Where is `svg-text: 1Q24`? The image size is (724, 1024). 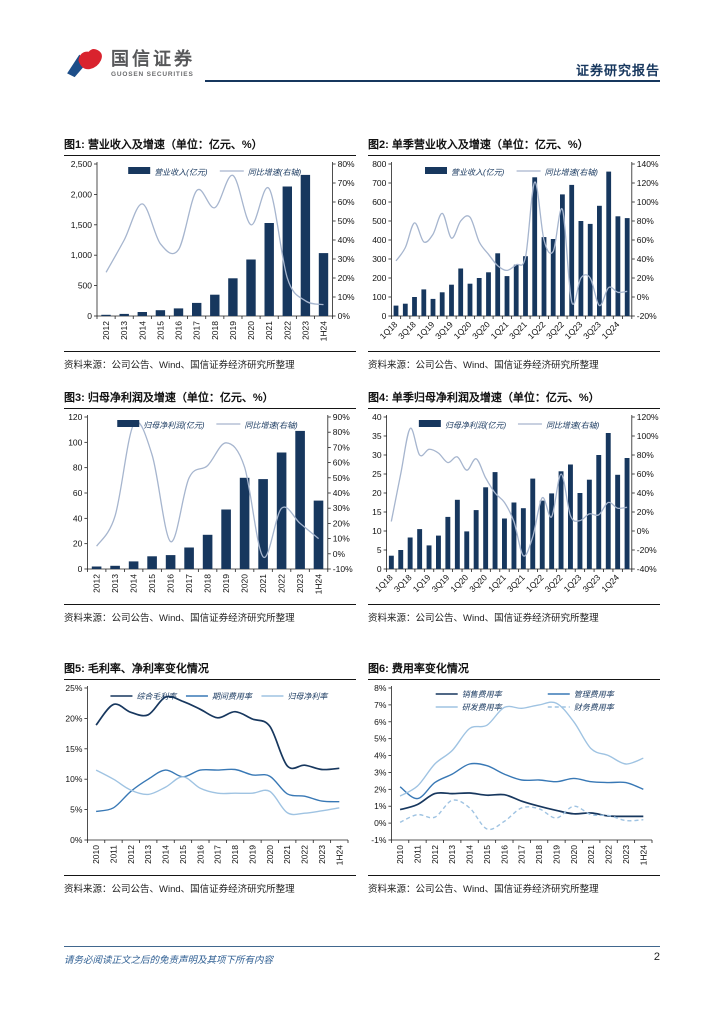 svg-text: 1Q24 is located at coordinates (610, 583).